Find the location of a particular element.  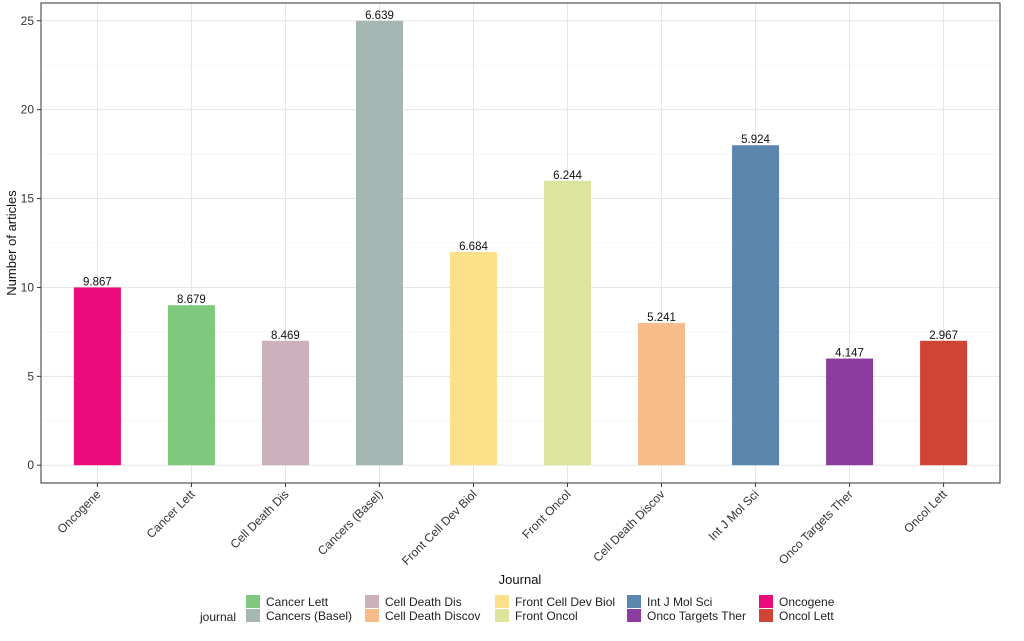

legend-entry-label: Oncogene is located at coordinates (807, 602).